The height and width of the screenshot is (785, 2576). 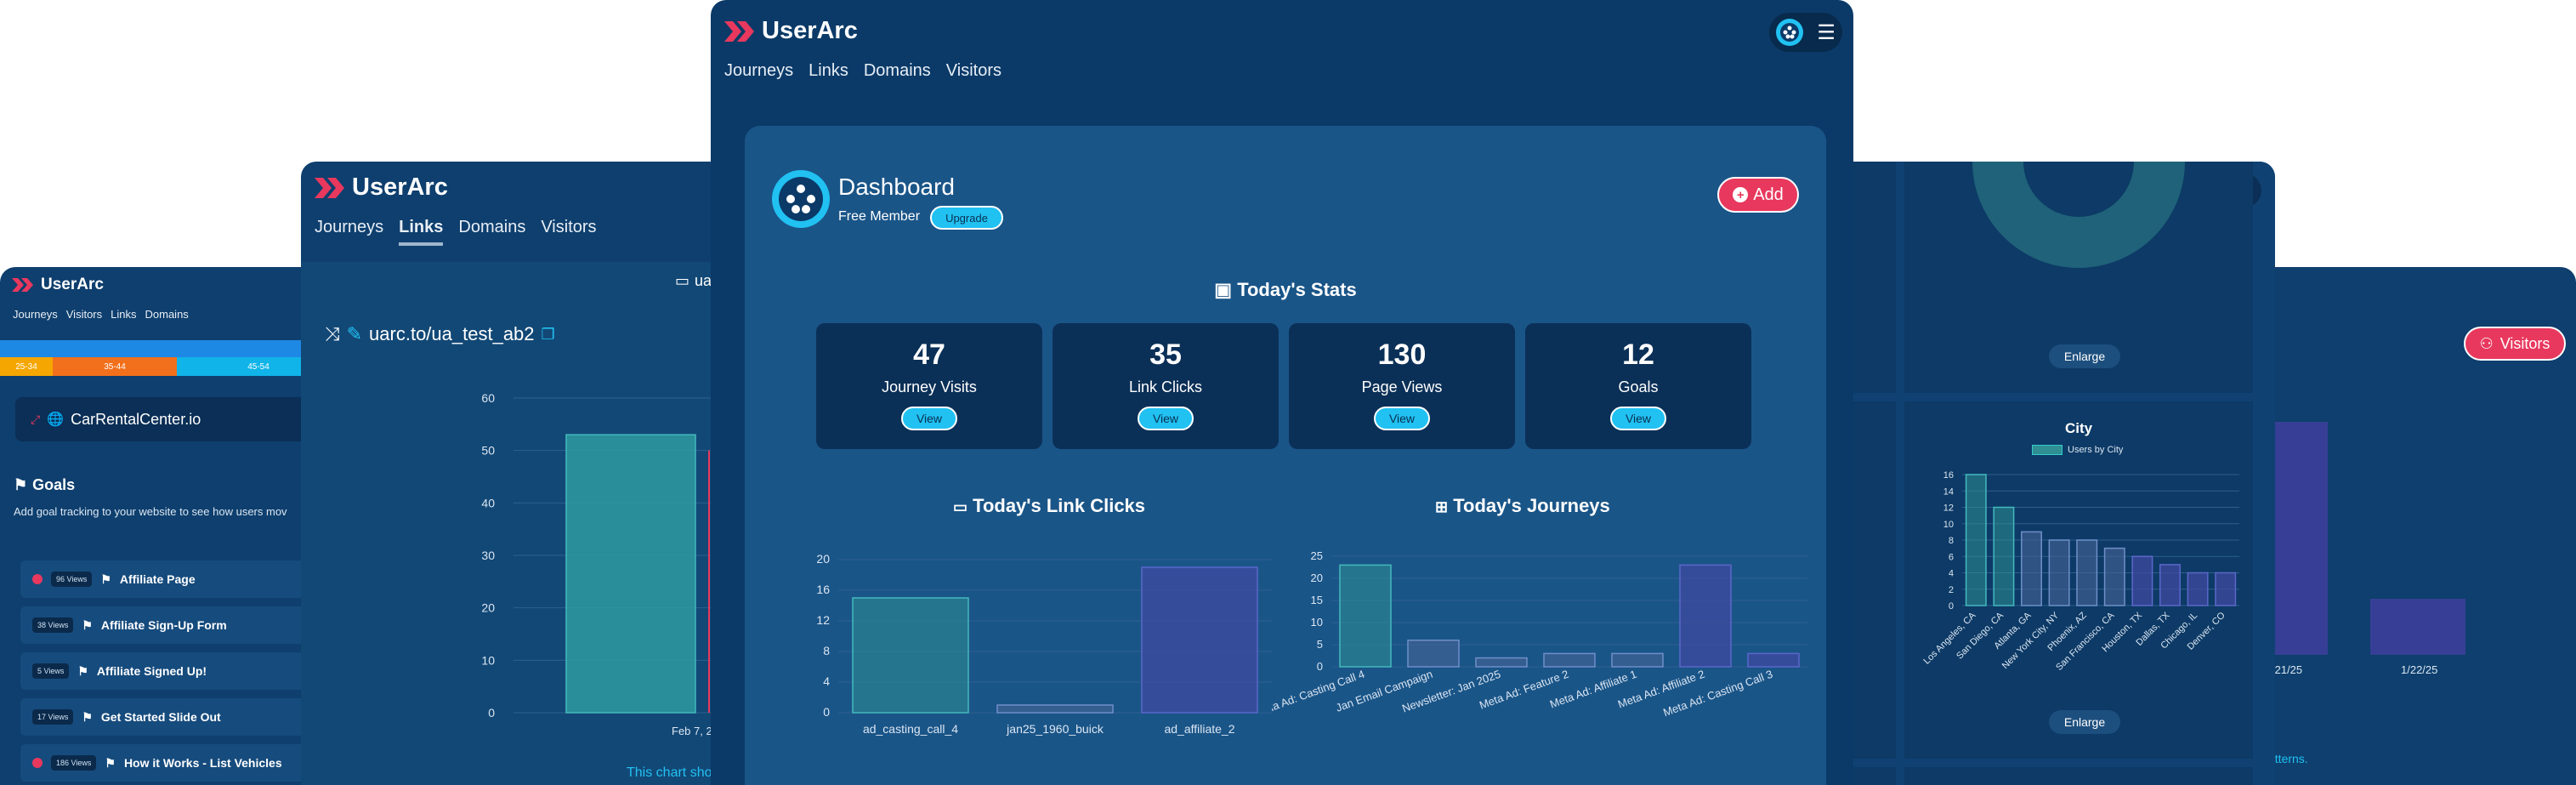 I want to click on stats-title: ▣ Today's Stats, so click(x=1286, y=289).